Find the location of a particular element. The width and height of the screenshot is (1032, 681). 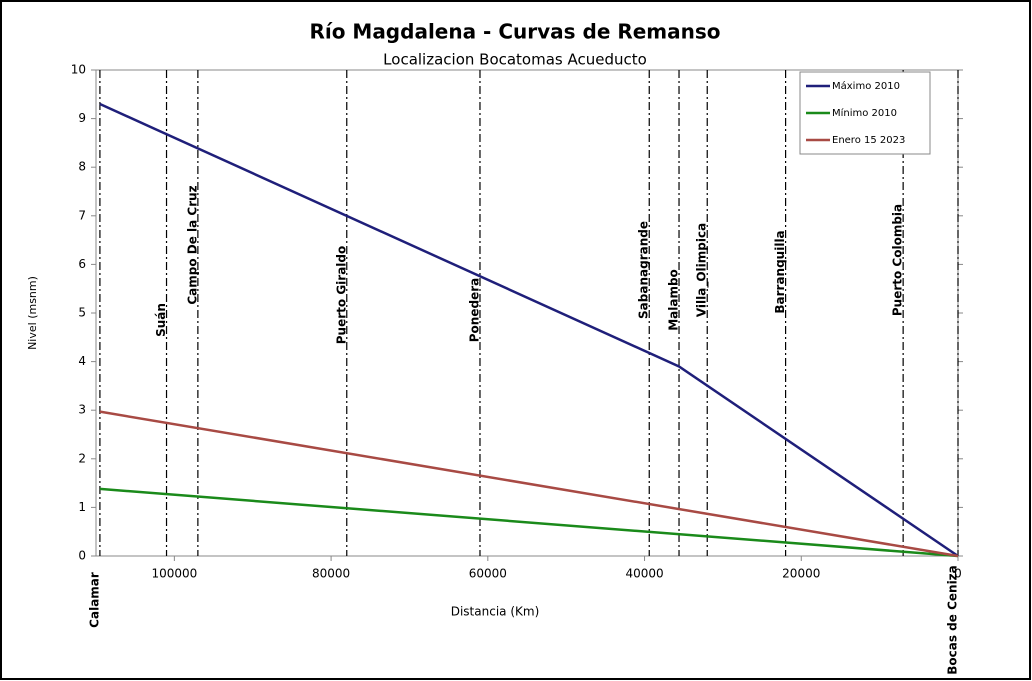

y-tick-label: 10 is located at coordinates (78, 70).